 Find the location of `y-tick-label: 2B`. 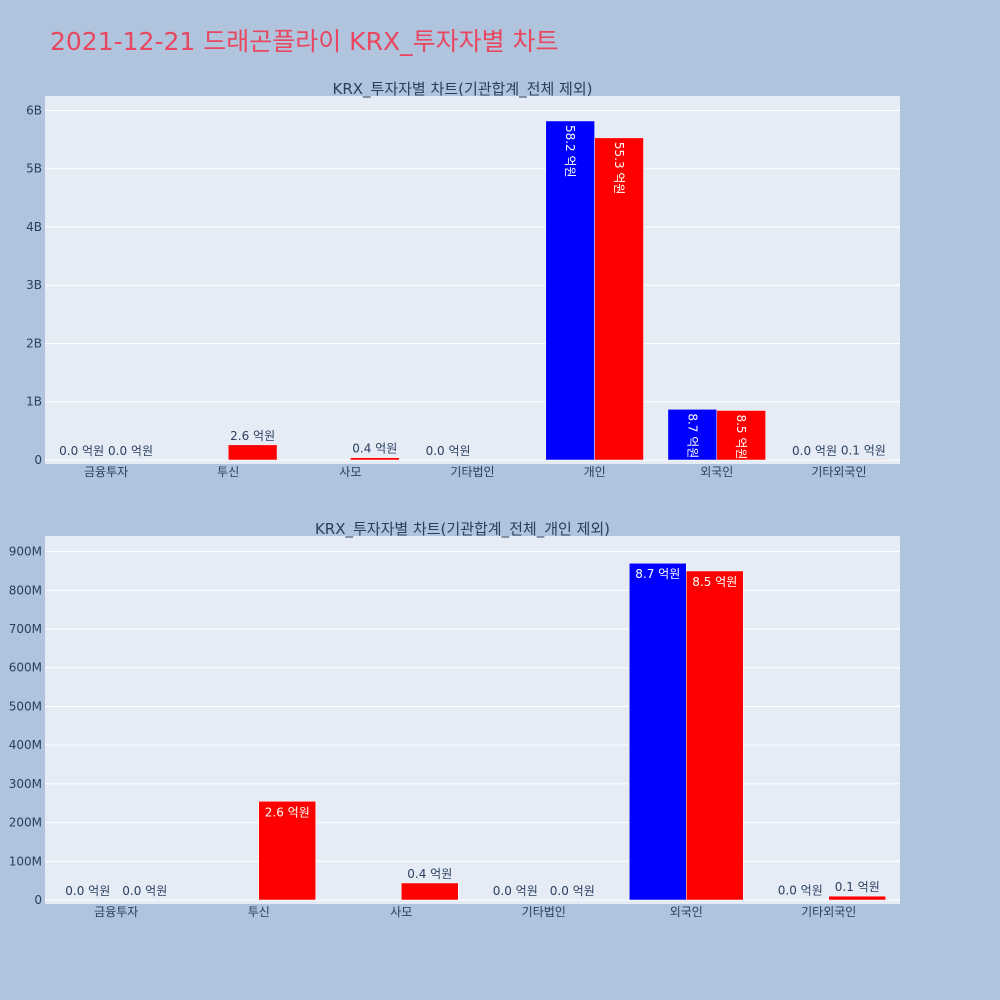

y-tick-label: 2B is located at coordinates (34, 343).